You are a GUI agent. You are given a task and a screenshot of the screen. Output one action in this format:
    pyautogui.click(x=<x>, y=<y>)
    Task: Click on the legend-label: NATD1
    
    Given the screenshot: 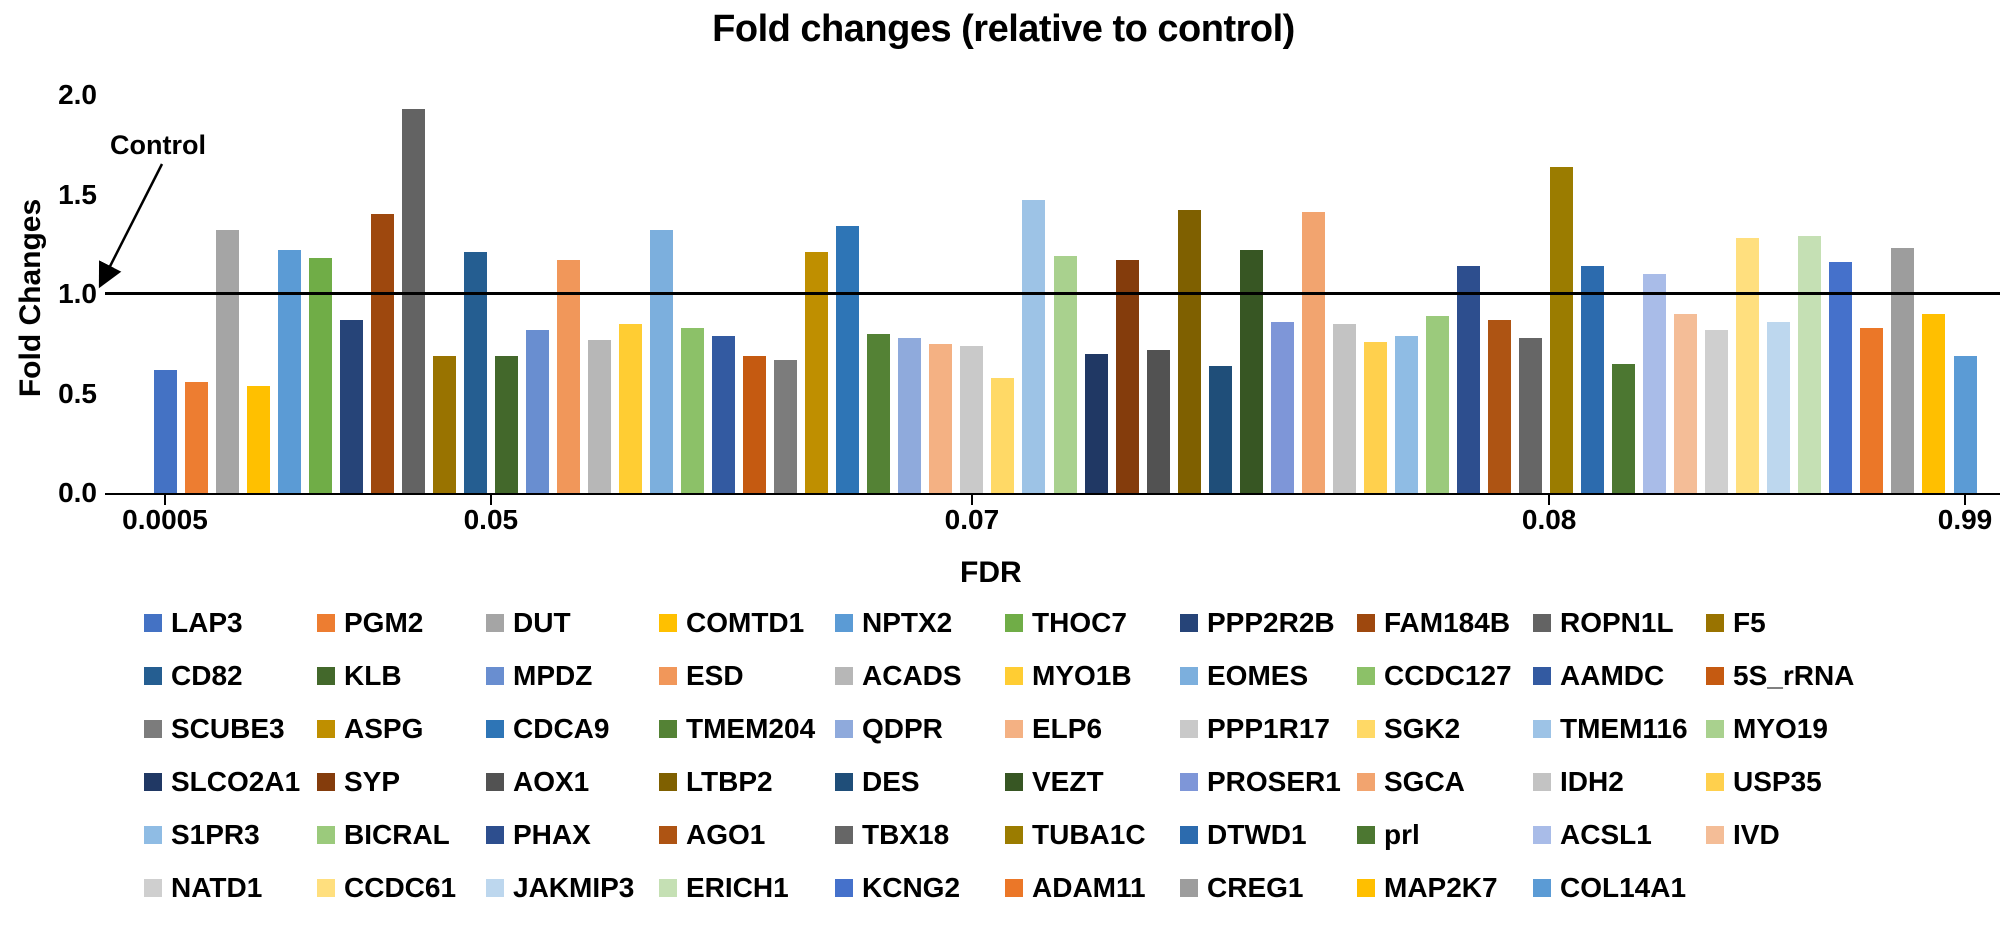 What is the action you would take?
    pyautogui.click(x=217, y=887)
    